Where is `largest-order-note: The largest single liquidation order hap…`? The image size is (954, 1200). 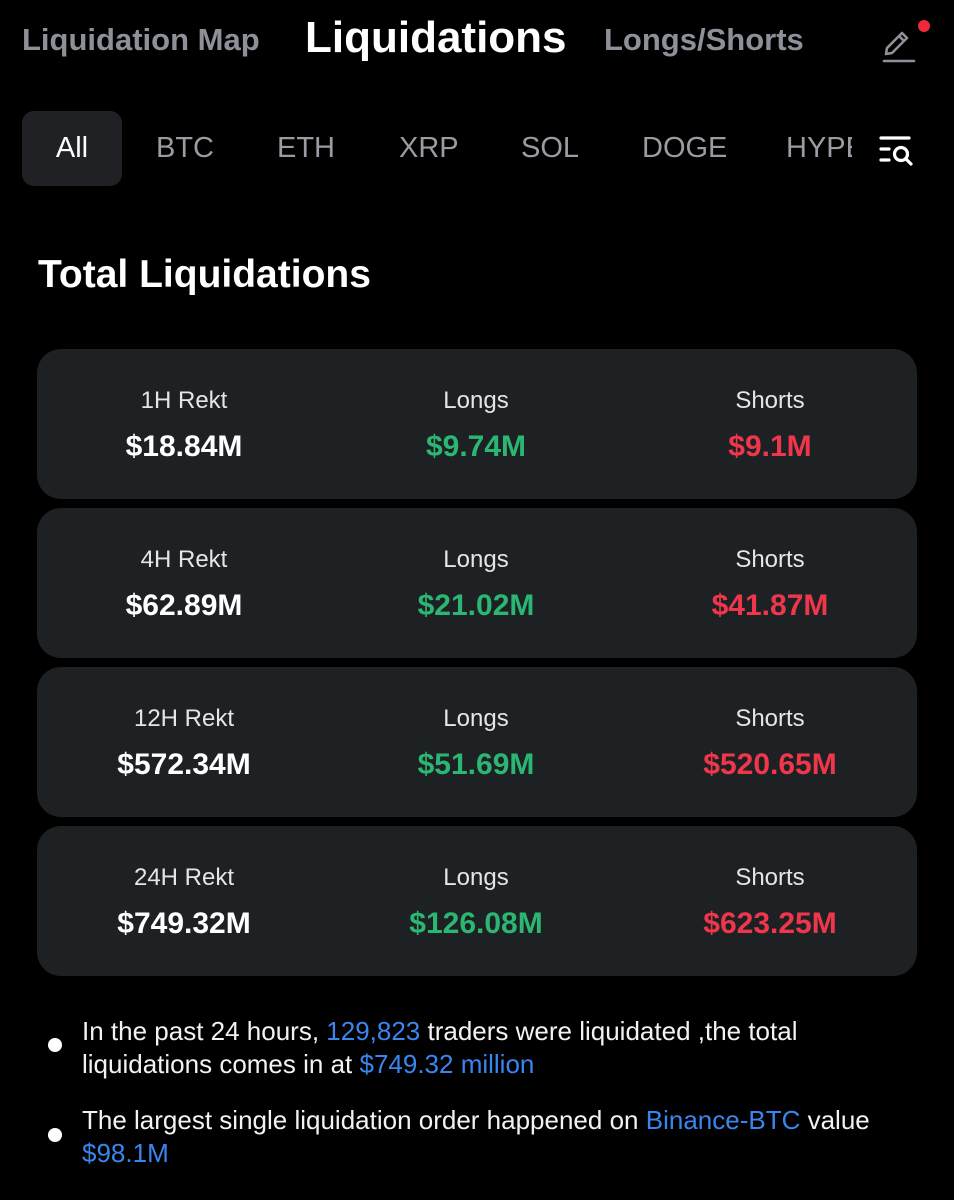 largest-order-note: The largest single liquidation order hap… is located at coordinates (507, 1137).